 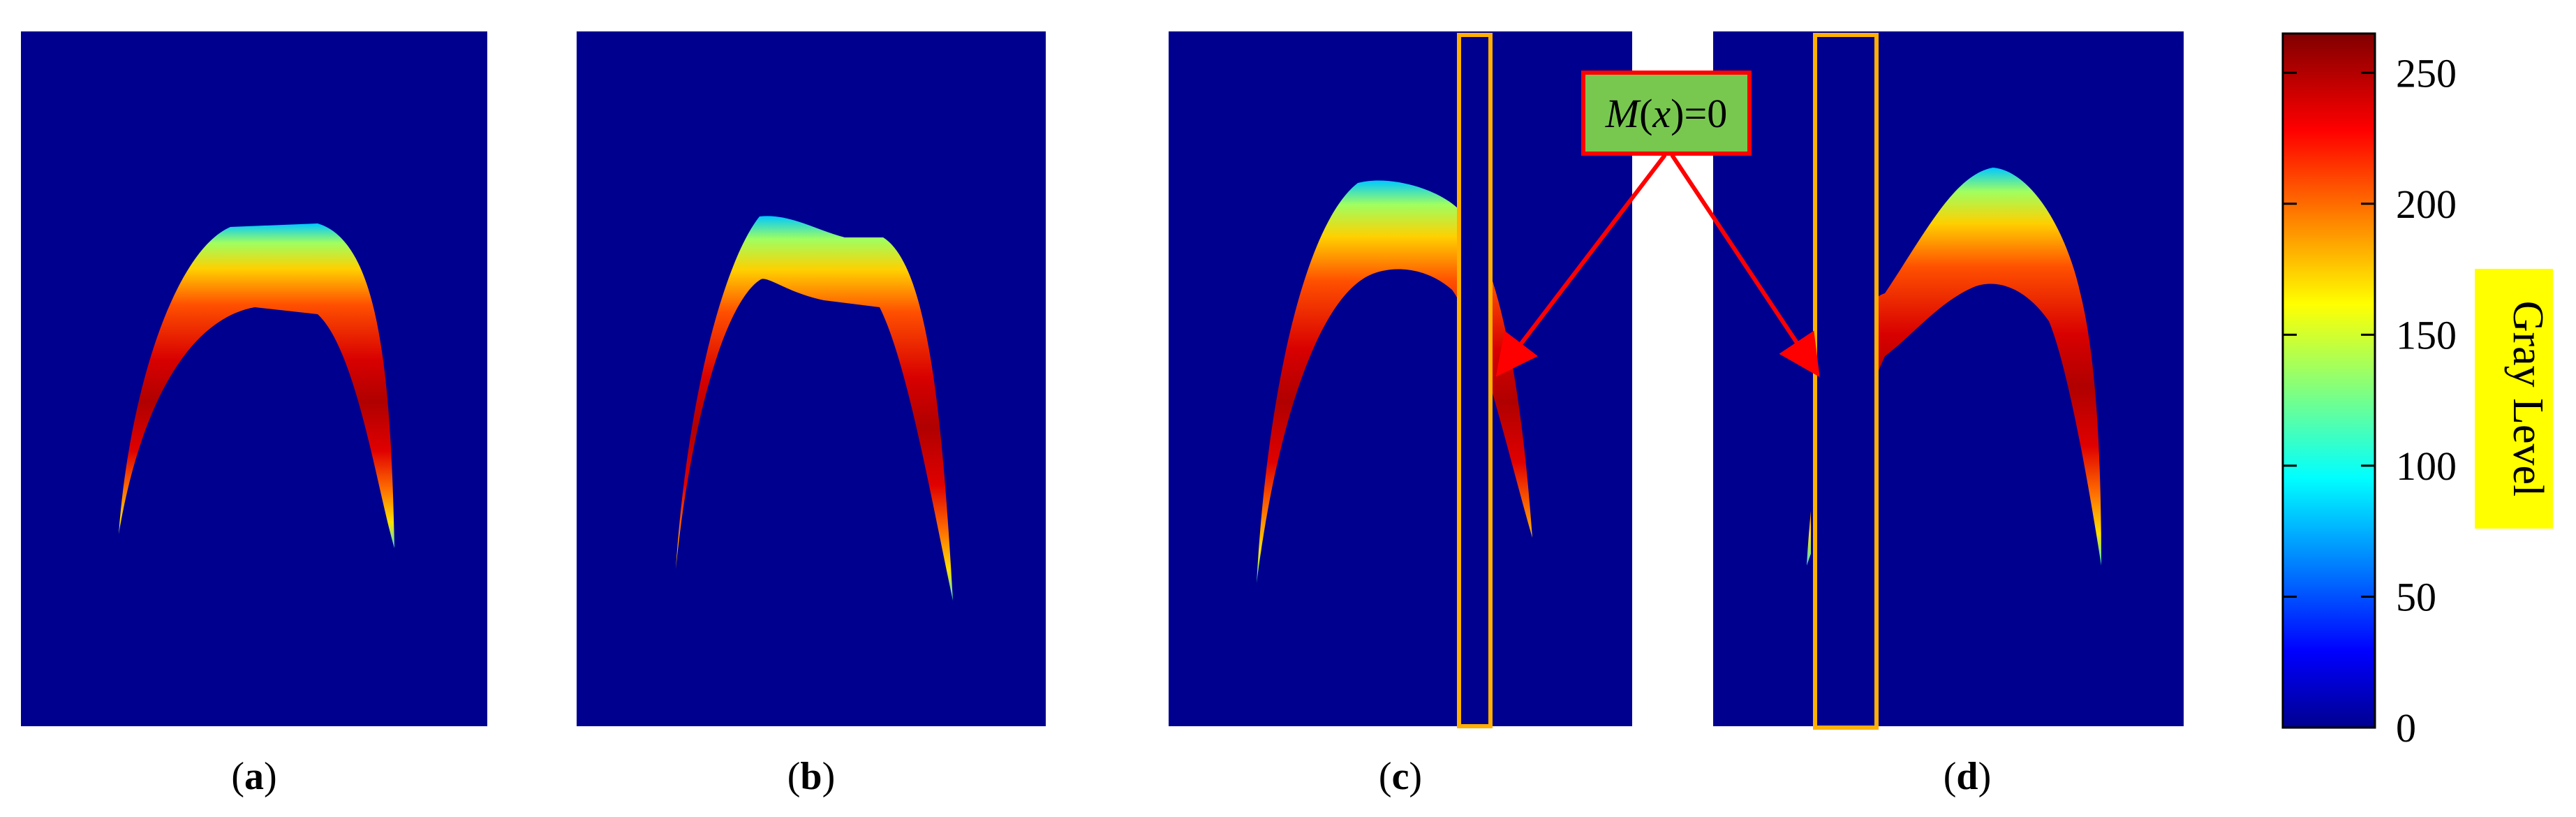 I want to click on panel-b-caption: (b), so click(x=811, y=777).